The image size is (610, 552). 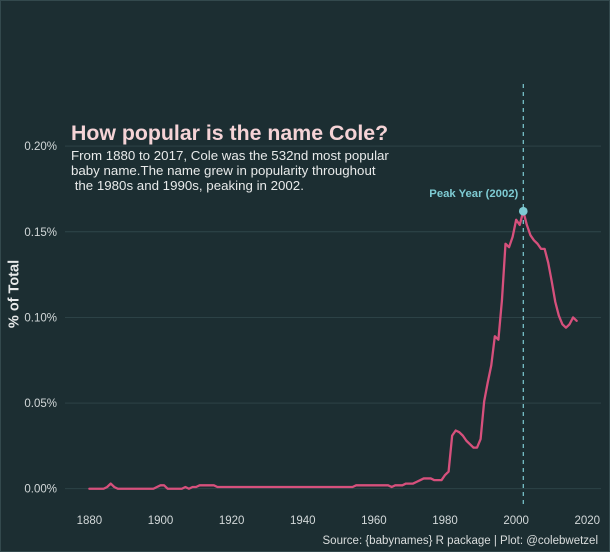 What do you see at coordinates (516, 521) in the screenshot?
I see `x-tick-label: 2000` at bounding box center [516, 521].